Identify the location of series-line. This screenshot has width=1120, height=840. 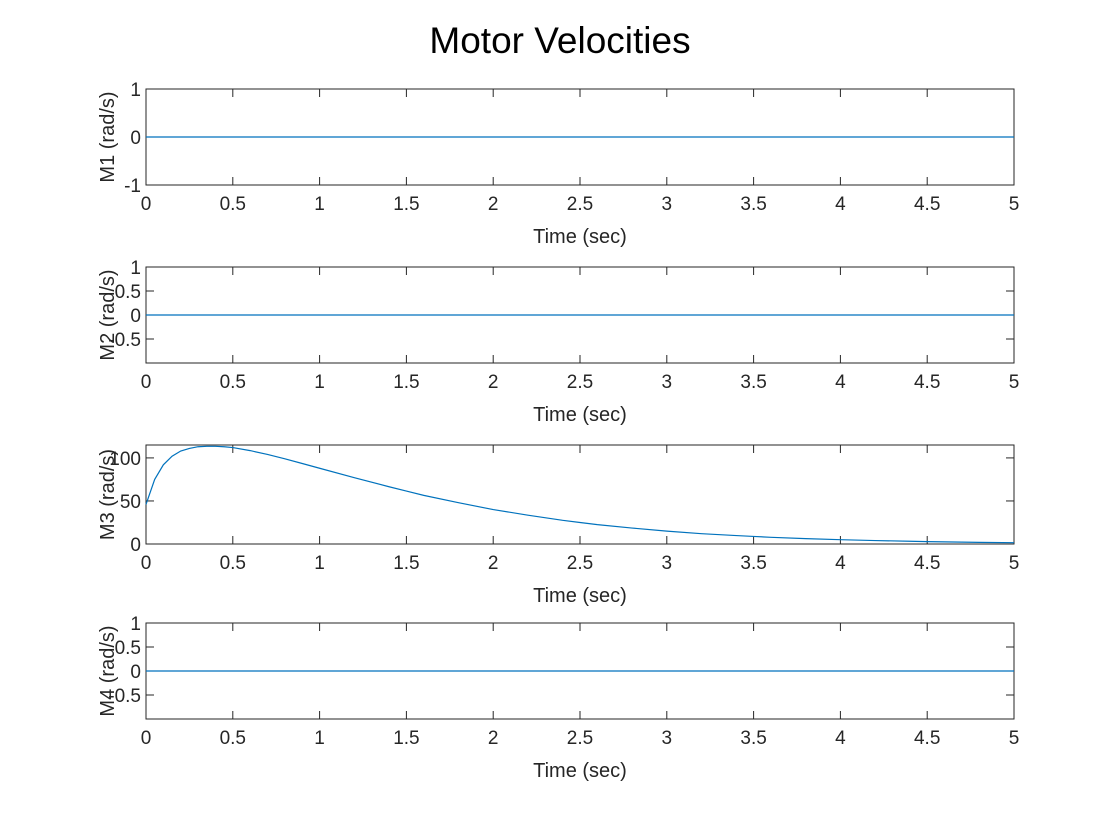
(580, 494).